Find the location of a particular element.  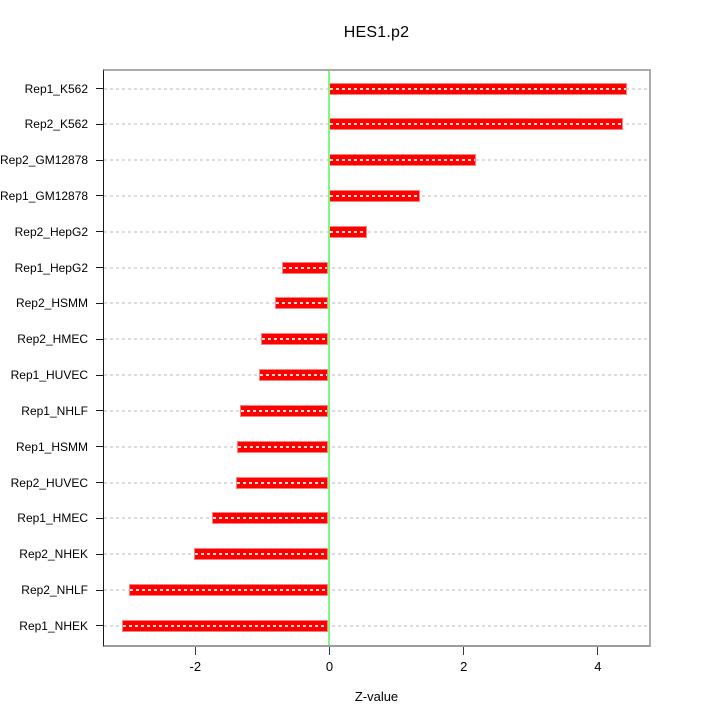

y-axis-label: Rep1_HMEC is located at coordinates (52, 518).